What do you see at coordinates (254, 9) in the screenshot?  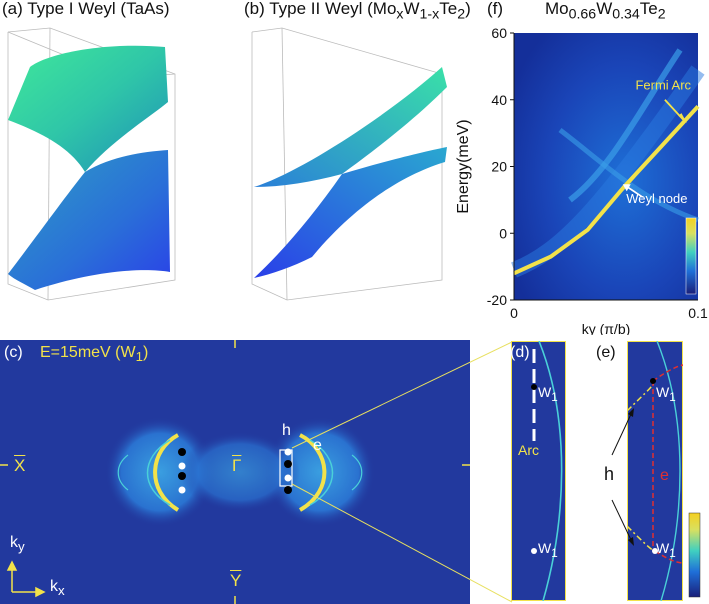 I see `panel-b-label: (b)` at bounding box center [254, 9].